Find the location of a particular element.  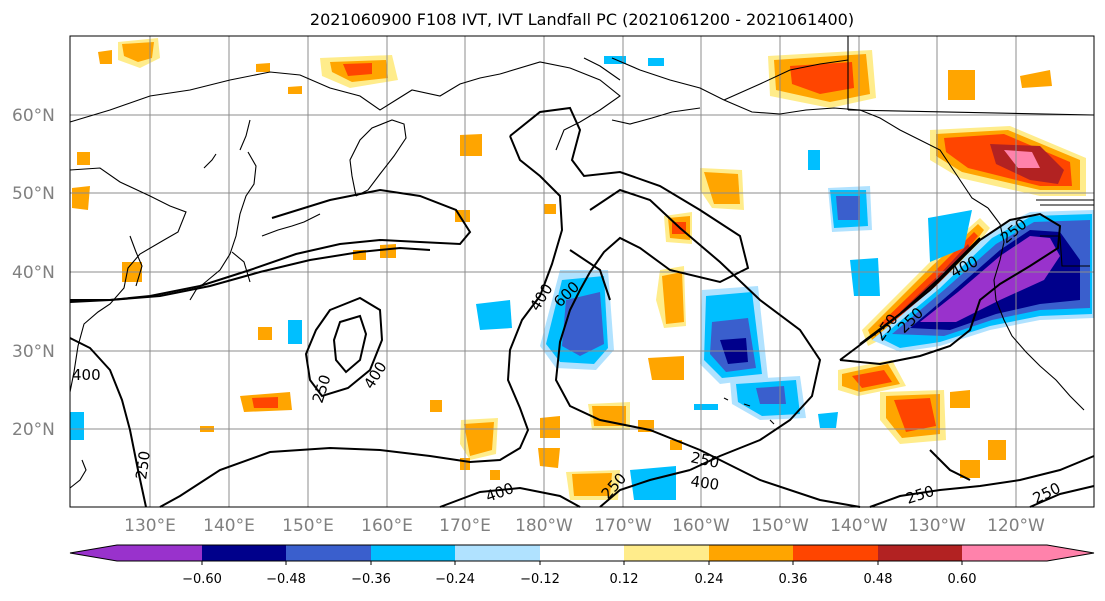

colorbar-ticks is located at coordinates (582, 563).